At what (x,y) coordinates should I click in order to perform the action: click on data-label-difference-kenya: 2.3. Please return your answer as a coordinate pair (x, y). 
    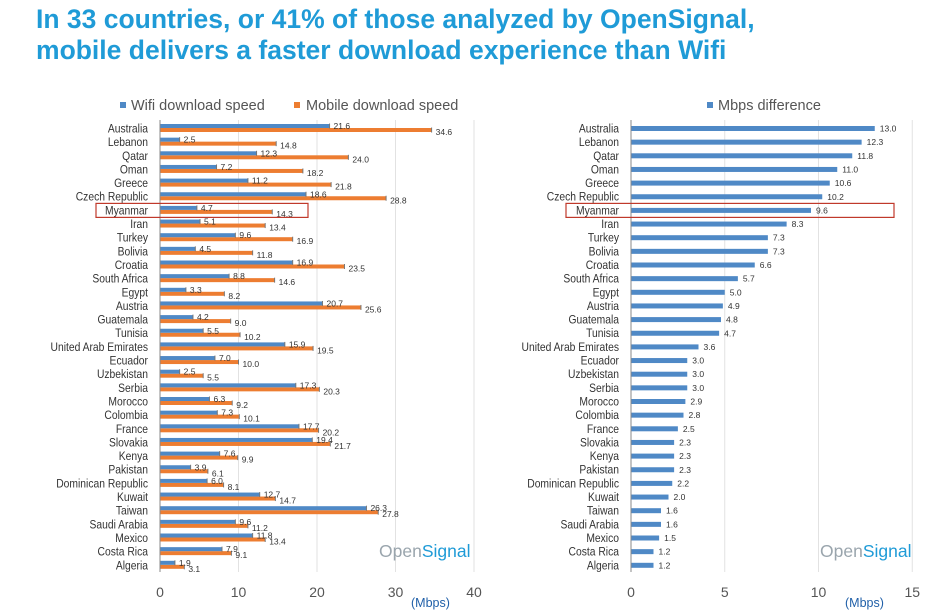
    Looking at the image, I should click on (685, 456).